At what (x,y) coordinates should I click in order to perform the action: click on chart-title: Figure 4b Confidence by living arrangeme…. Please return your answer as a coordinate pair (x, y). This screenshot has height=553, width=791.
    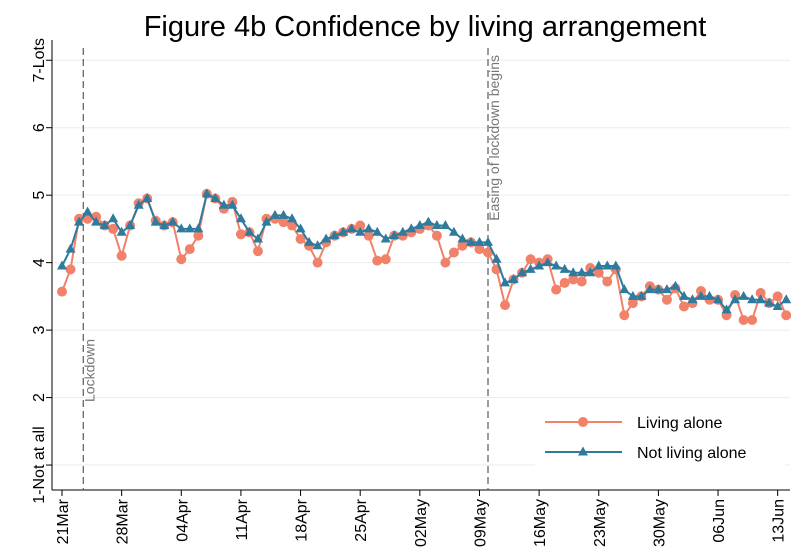
    Looking at the image, I should click on (425, 27).